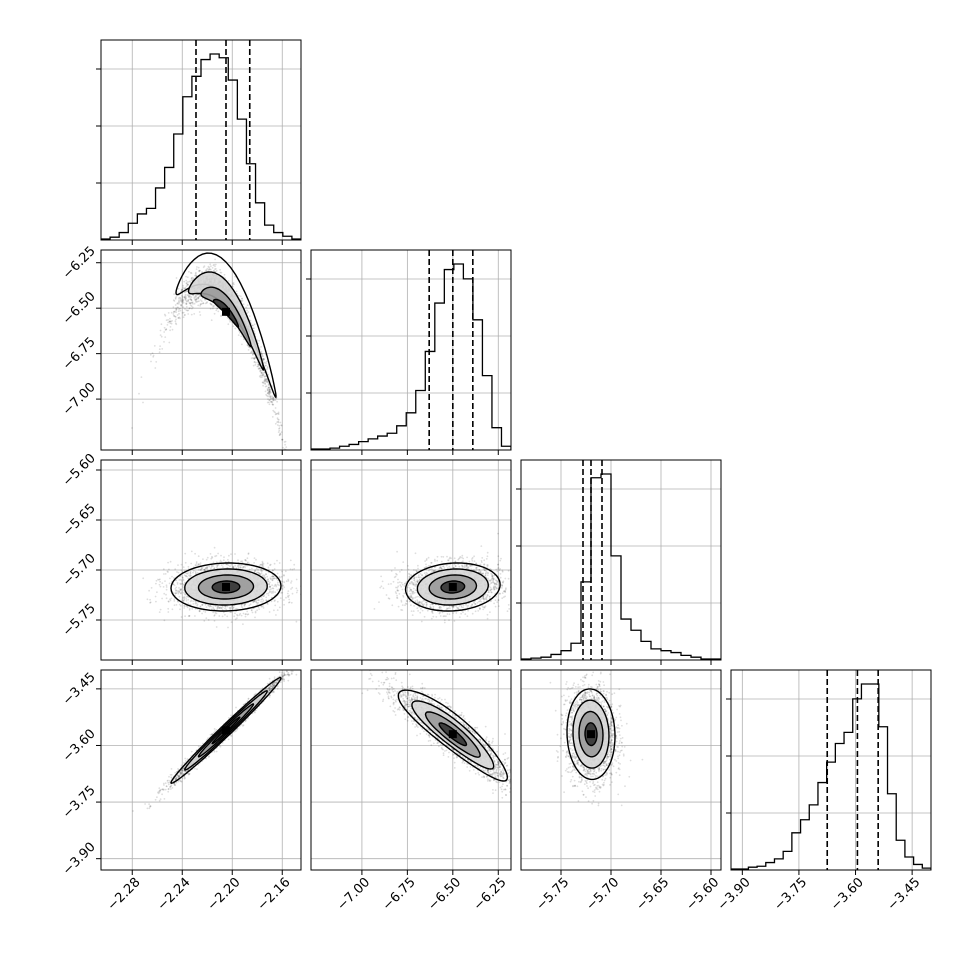 This screenshot has height=970, width=970. I want to click on y-tick-label: −5.65, so click(79, 520).